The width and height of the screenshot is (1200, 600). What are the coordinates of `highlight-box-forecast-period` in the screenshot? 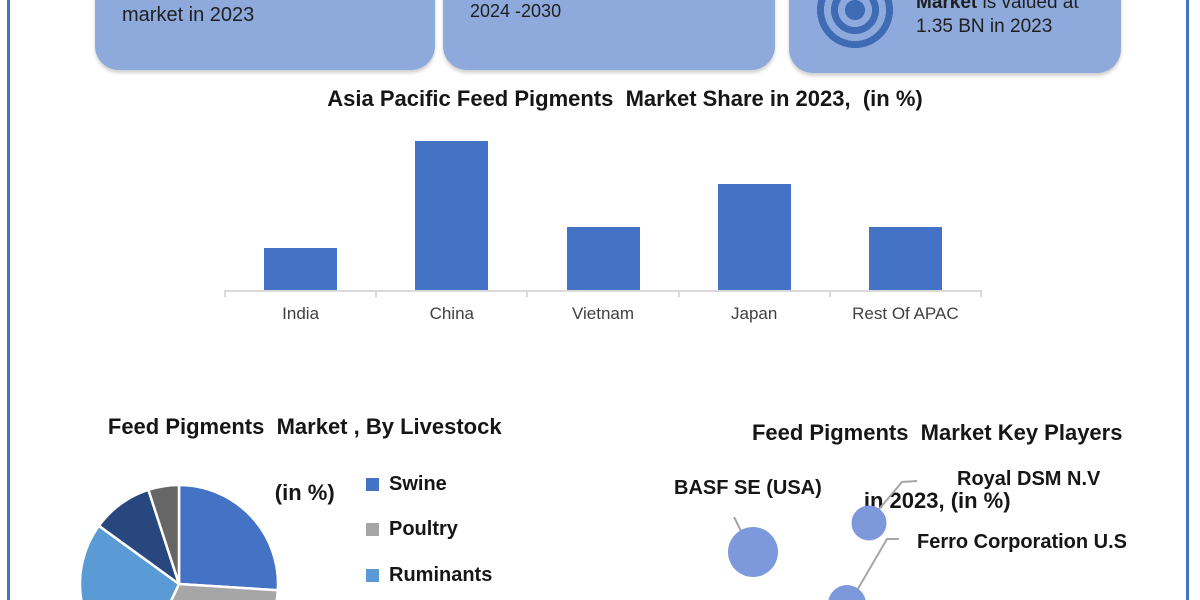 It's located at (609, 35).